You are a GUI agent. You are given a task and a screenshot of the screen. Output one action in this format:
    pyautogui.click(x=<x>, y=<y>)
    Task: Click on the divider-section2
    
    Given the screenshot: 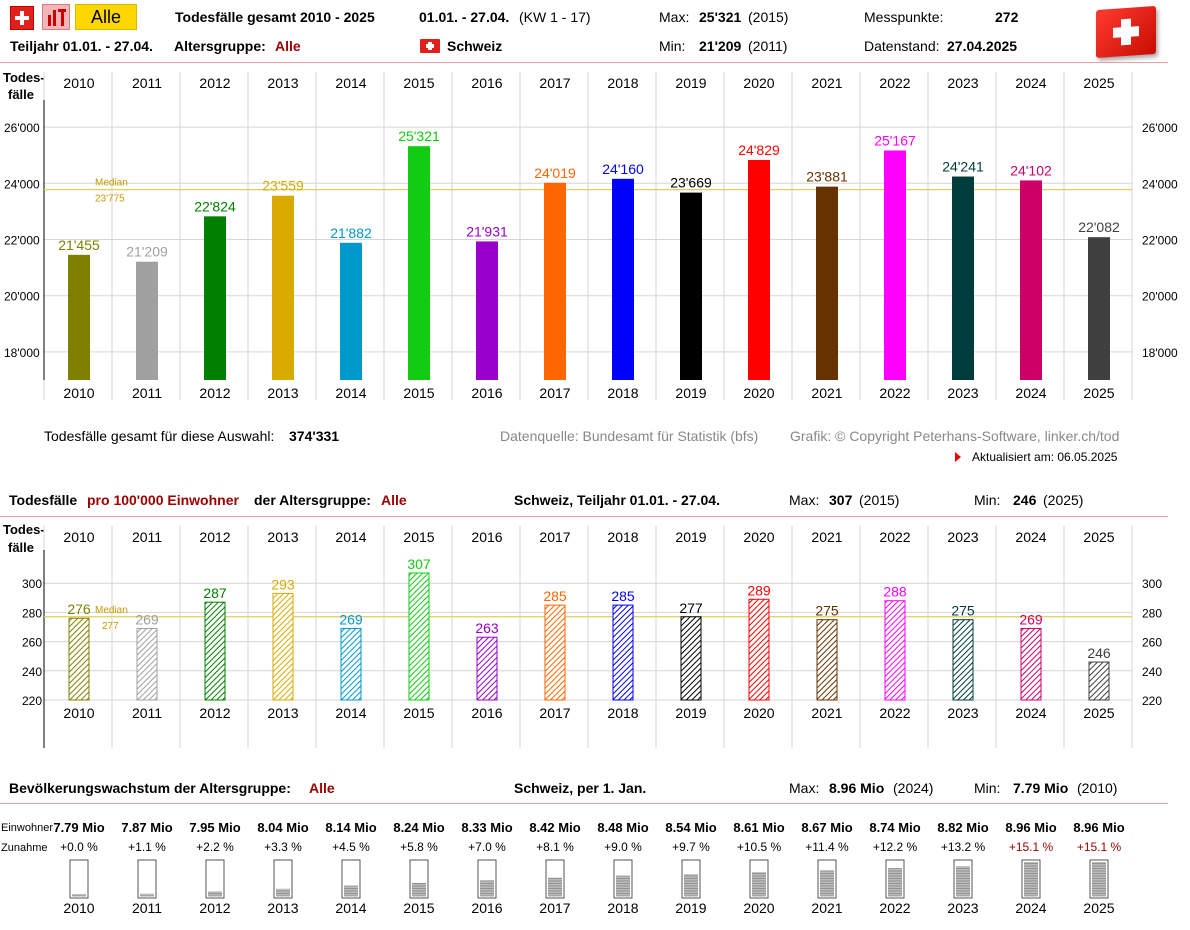 What is the action you would take?
    pyautogui.click(x=584, y=516)
    